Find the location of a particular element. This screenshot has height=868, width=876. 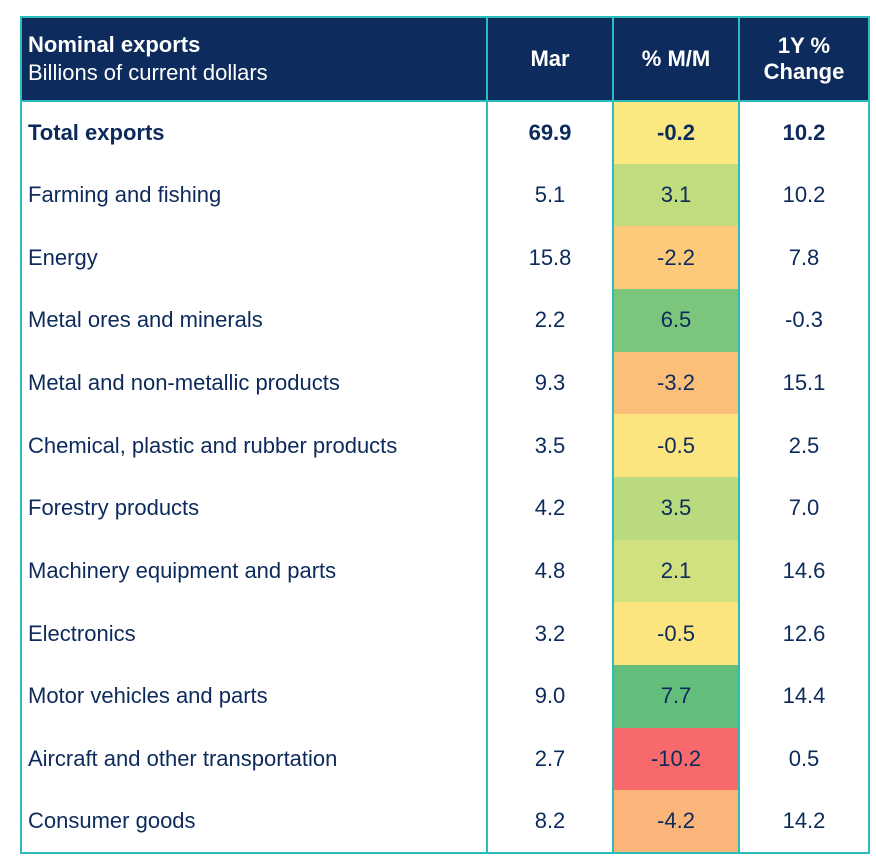

mar-value: 3.2 is located at coordinates (549, 633).